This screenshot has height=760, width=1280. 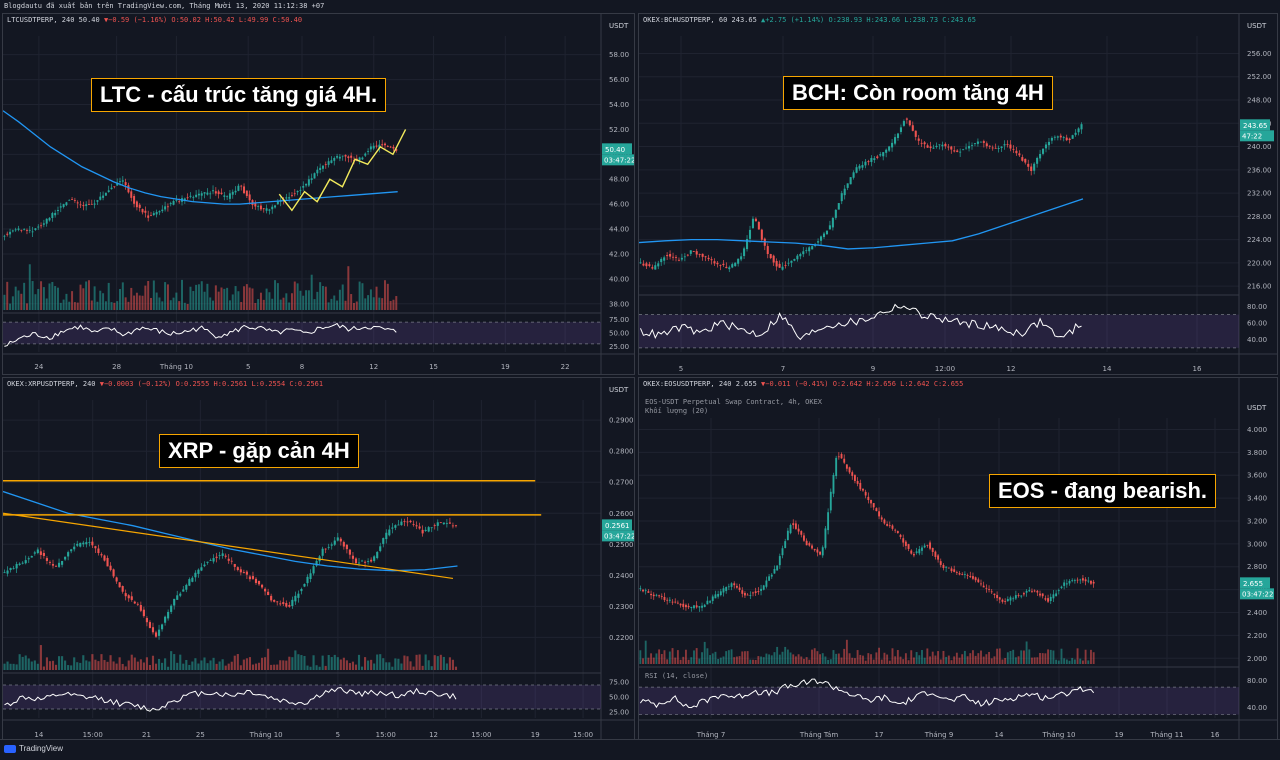 I want to click on tradingview-logo: TradingView, so click(x=33, y=748).